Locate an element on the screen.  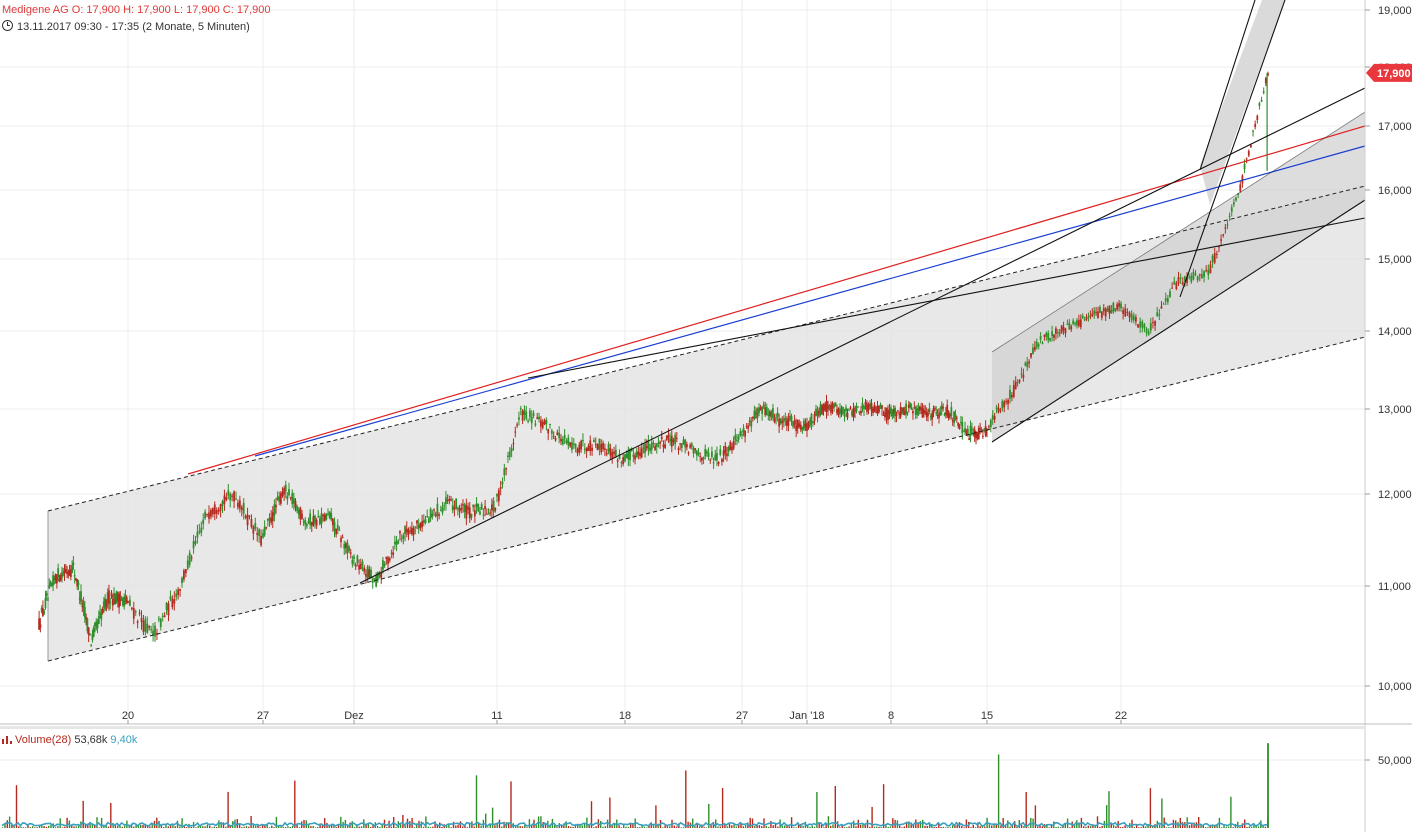
volume-last: 53,68k is located at coordinates (91, 740).